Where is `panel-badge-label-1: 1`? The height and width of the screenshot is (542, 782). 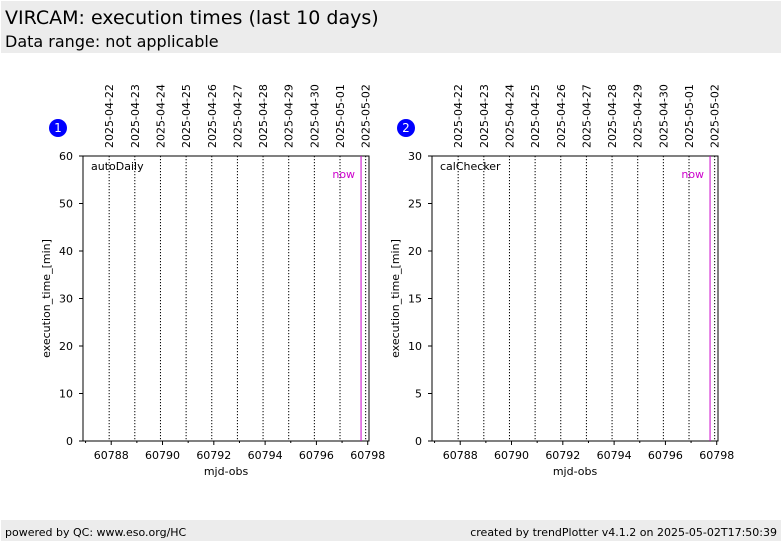 panel-badge-label-1: 1 is located at coordinates (58, 128).